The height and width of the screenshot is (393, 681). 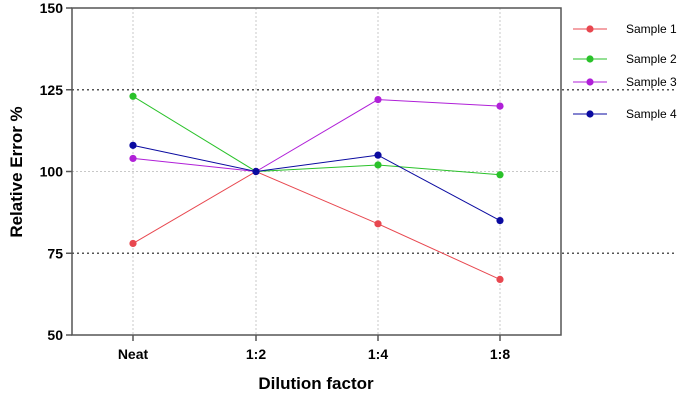 What do you see at coordinates (625, 71) in the screenshot?
I see `legend: Sample 1 Sample 2 Sample 3 Sample 4` at bounding box center [625, 71].